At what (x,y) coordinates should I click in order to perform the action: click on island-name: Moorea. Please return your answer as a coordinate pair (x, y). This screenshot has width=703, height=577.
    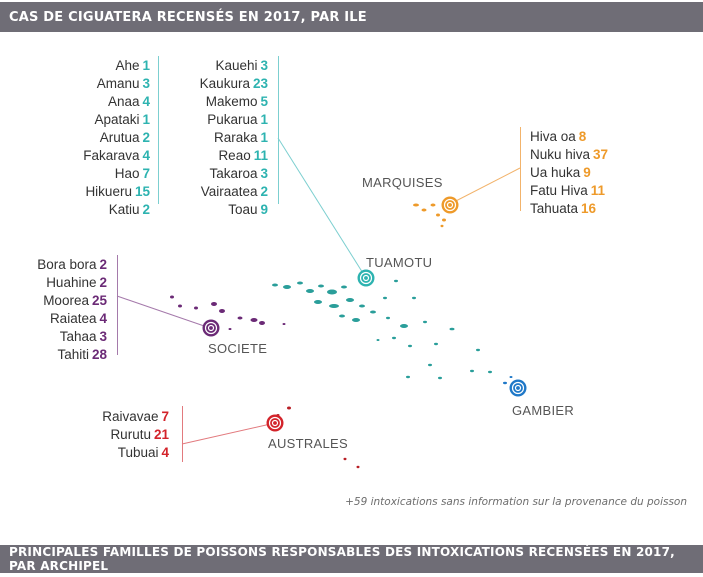
    Looking at the image, I should click on (66, 300).